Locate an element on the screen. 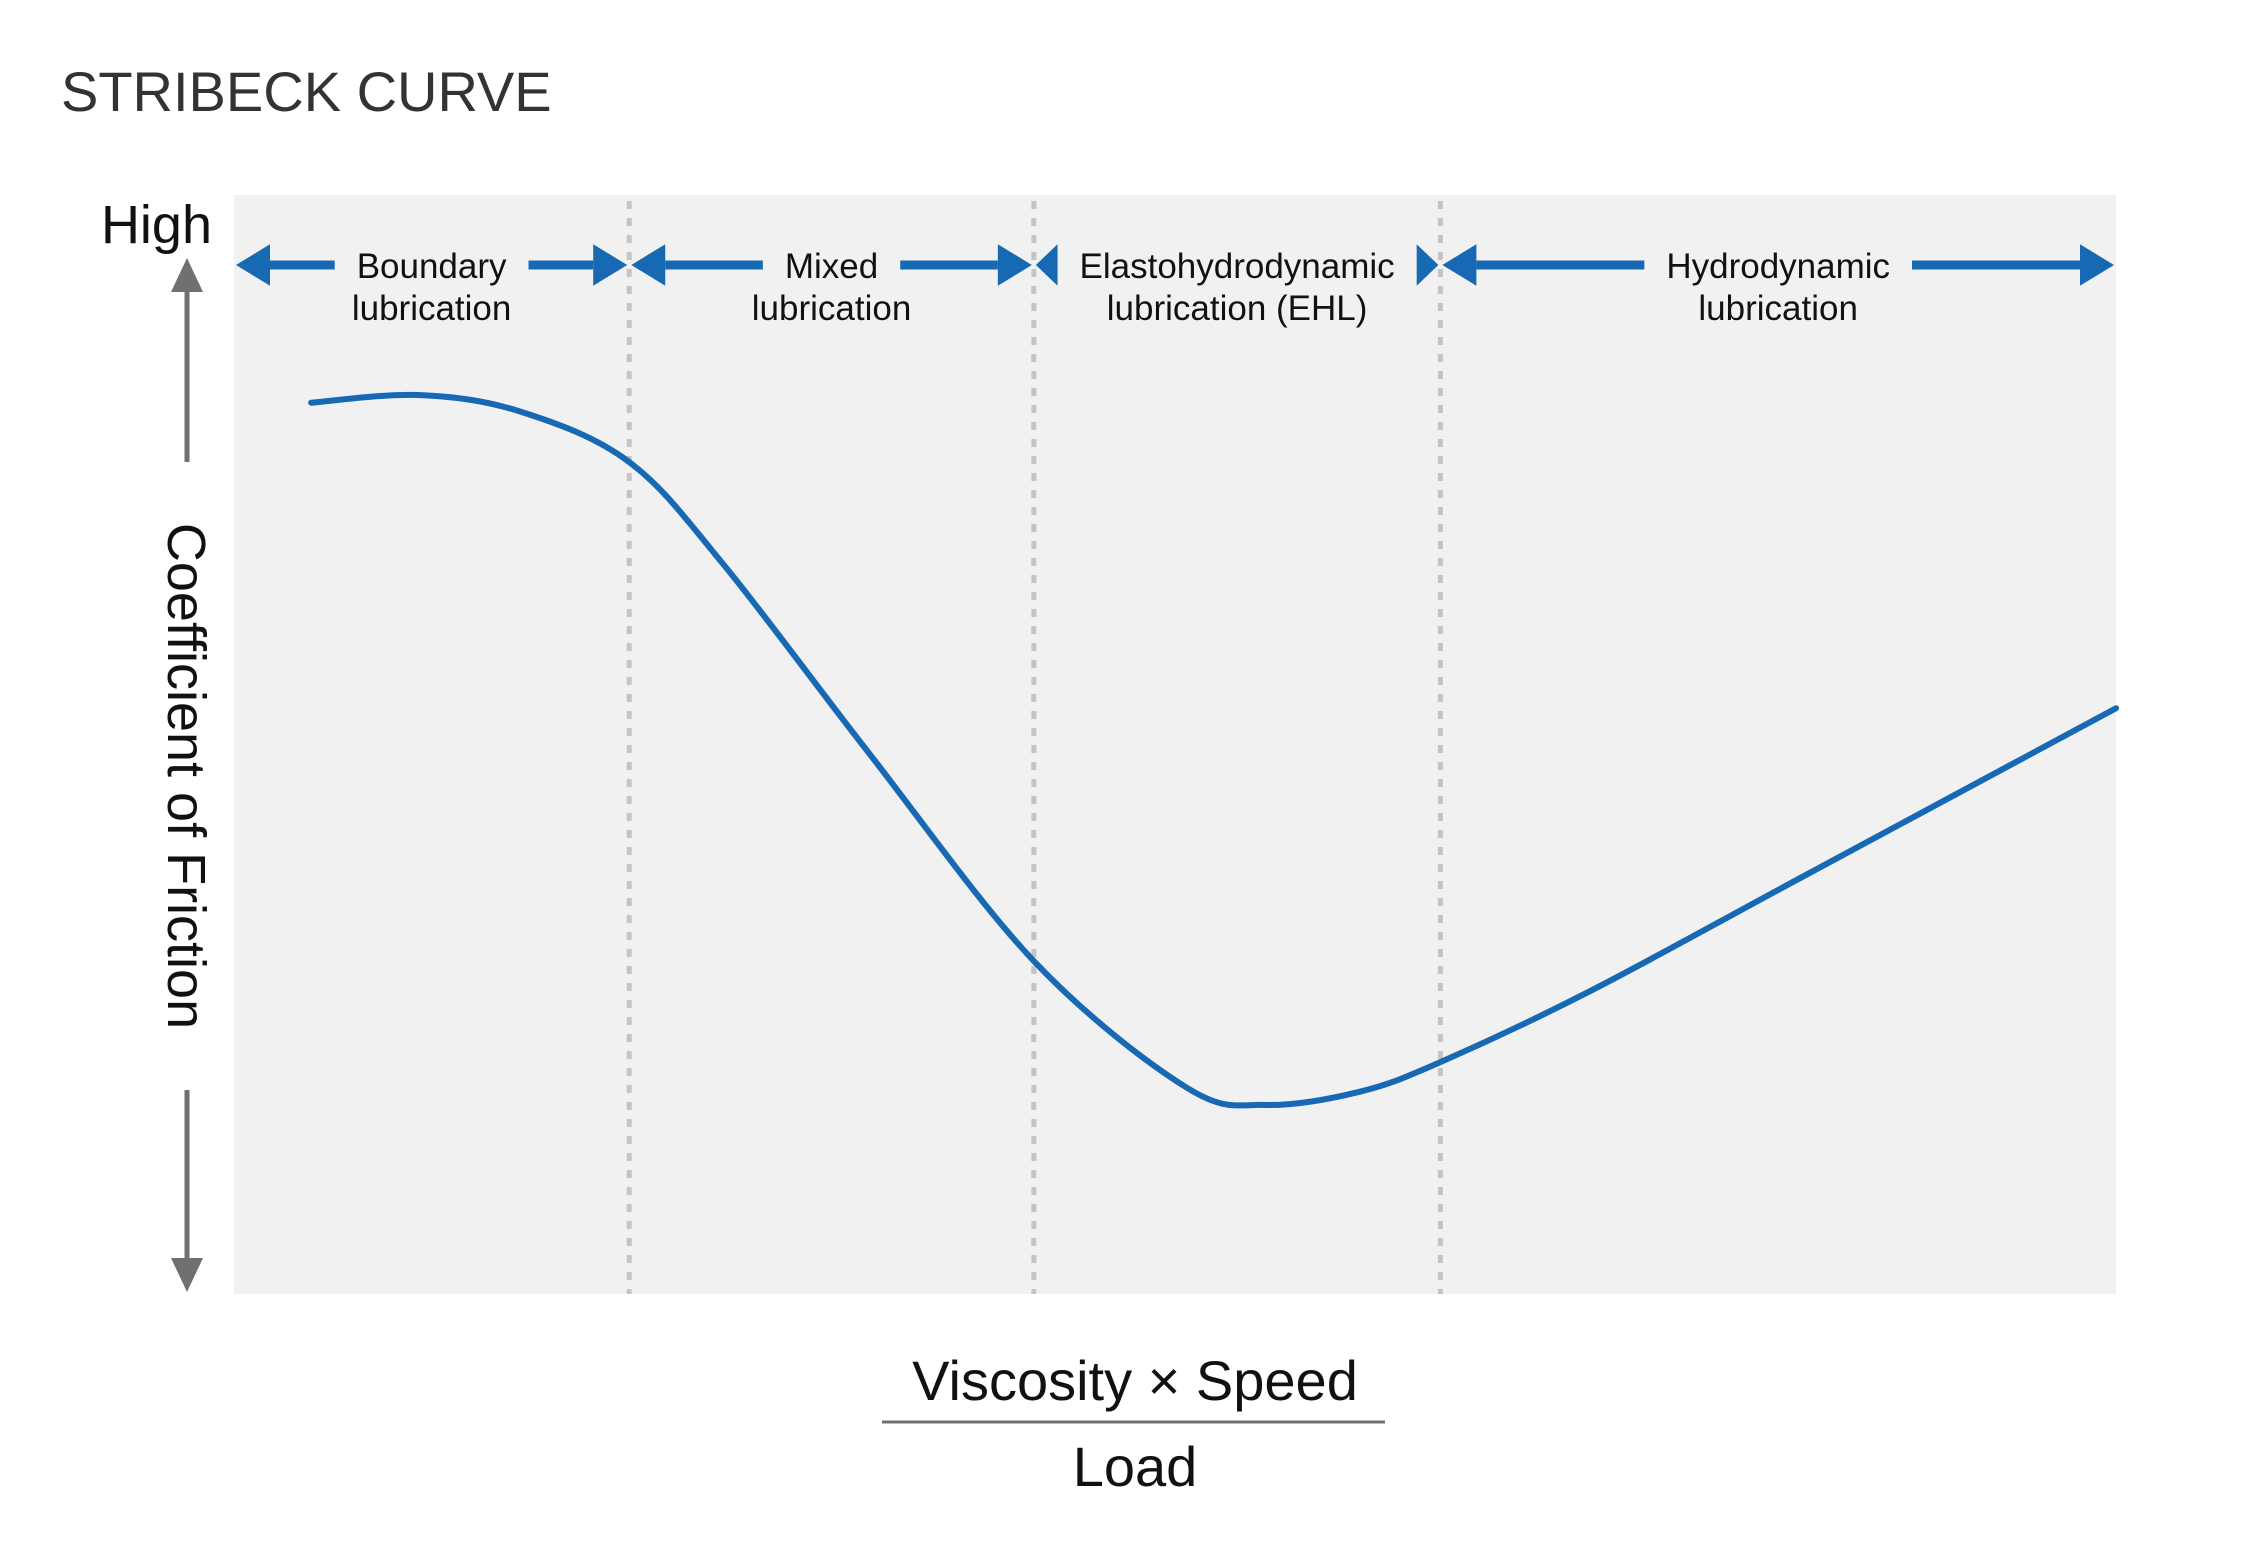 The image size is (2256, 1542). arrow-up-icon is located at coordinates (187, 275).